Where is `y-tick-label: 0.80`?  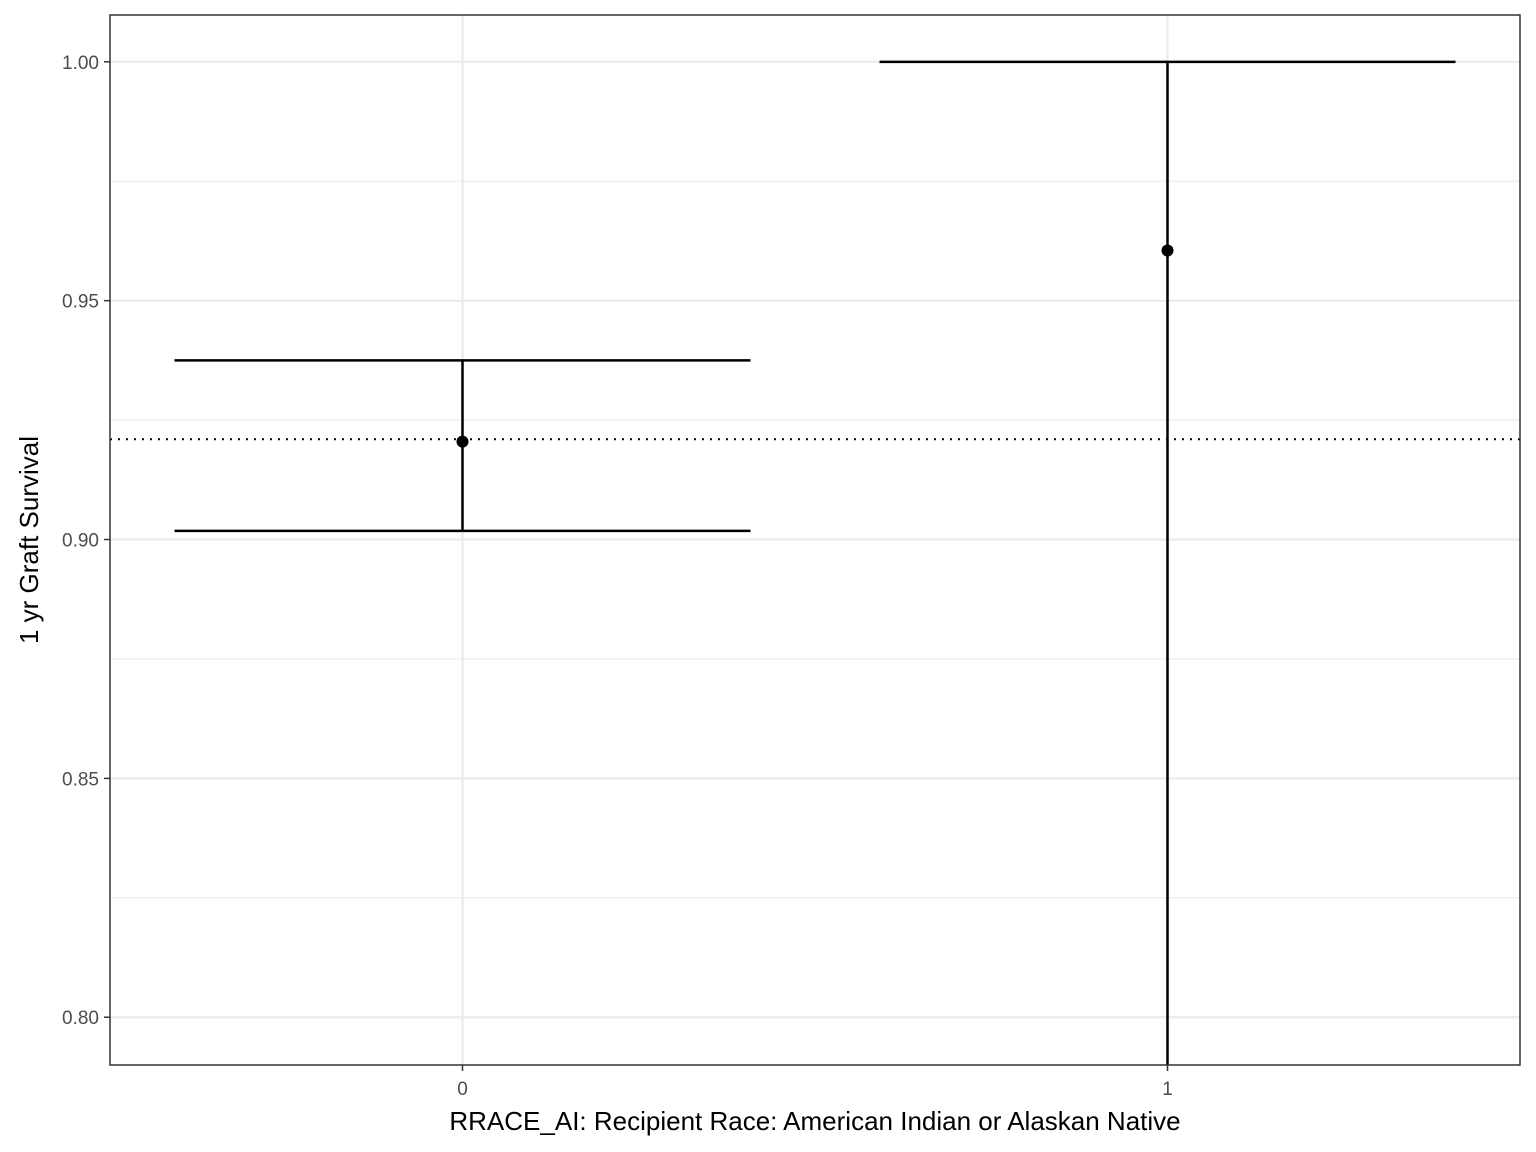
y-tick-label: 0.80 is located at coordinates (80, 1018).